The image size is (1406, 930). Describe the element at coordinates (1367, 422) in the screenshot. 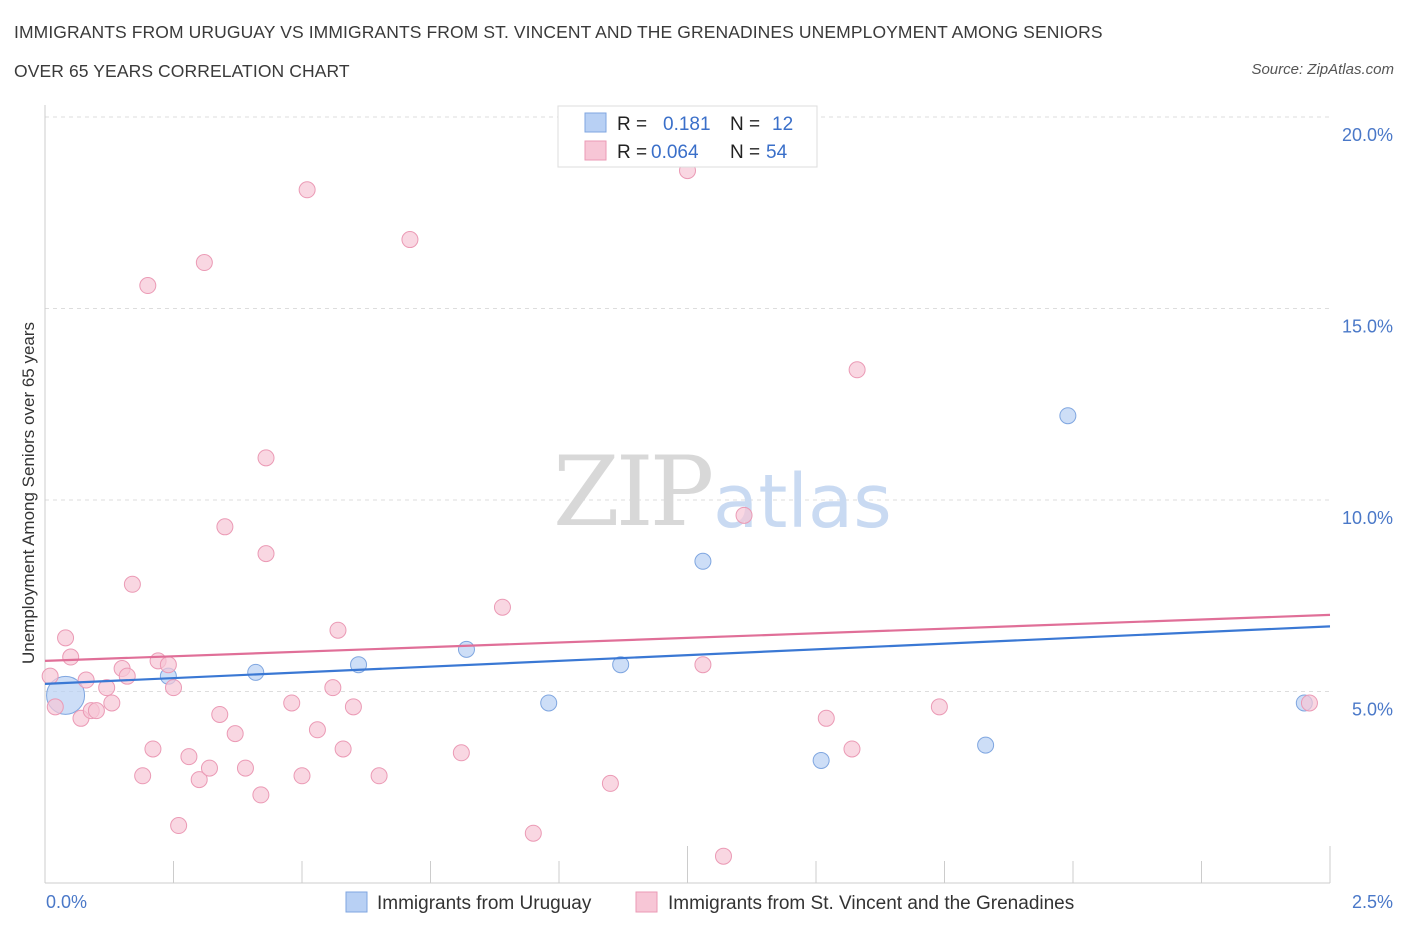

I see `y-tick-labels: 5.0% 10.0% 15.0% 20.0%` at that location.